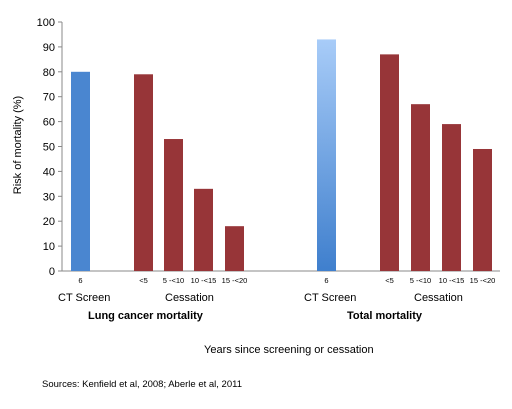 The width and height of the screenshot is (512, 409). What do you see at coordinates (84, 298) in the screenshot?
I see `lung-ct-screen-label: CT Screen` at bounding box center [84, 298].